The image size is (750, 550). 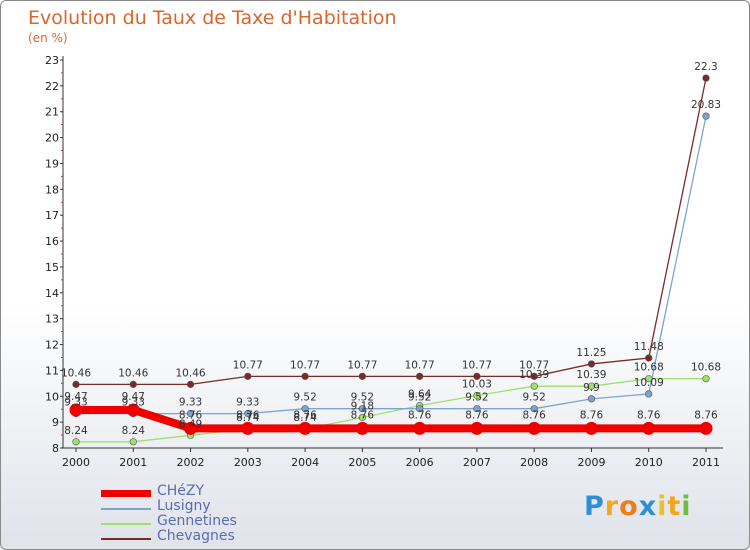 What do you see at coordinates (477, 384) in the screenshot?
I see `data-label-gennetines: 10.03` at bounding box center [477, 384].